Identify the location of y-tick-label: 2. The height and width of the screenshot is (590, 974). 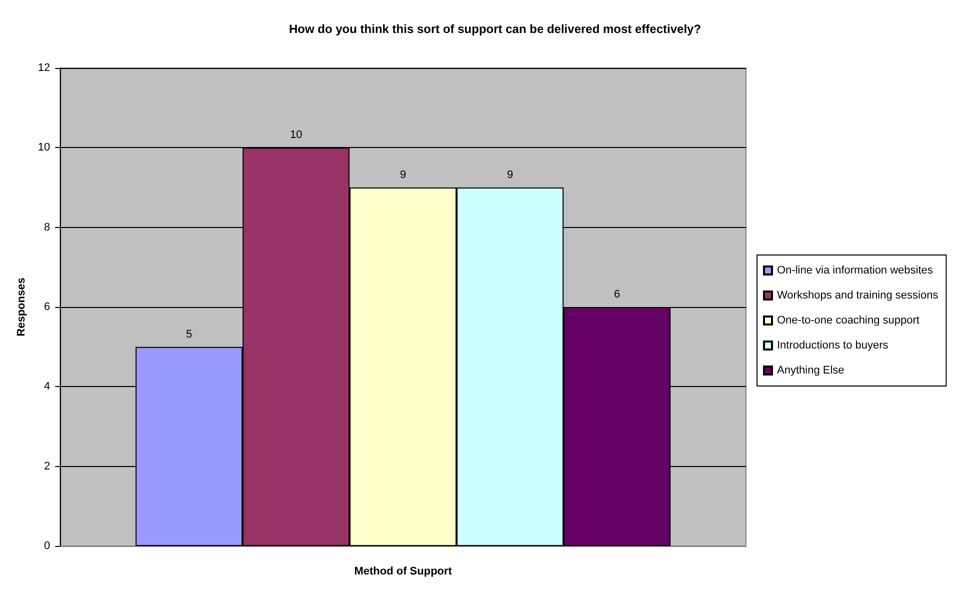
(47, 466).